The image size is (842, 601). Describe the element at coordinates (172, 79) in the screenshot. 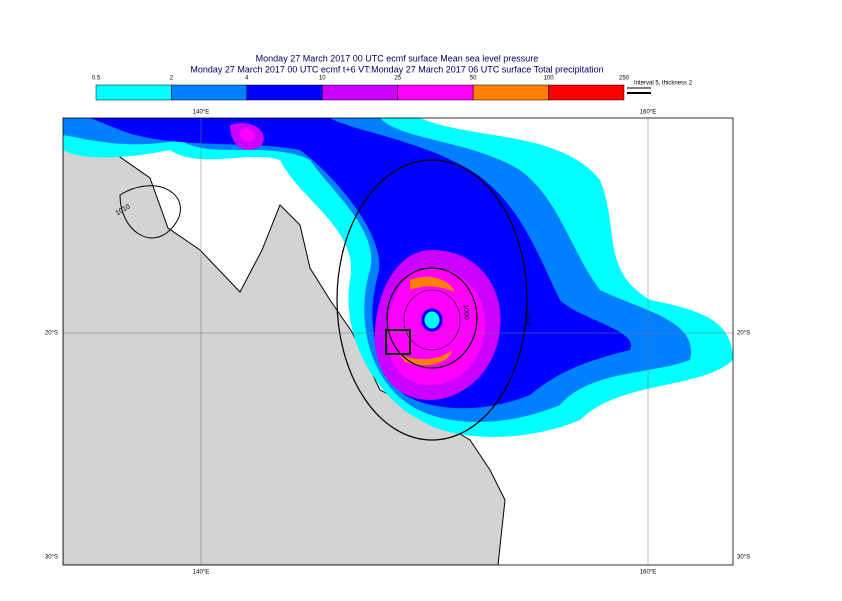

I see `legend-tick-label: 2` at that location.